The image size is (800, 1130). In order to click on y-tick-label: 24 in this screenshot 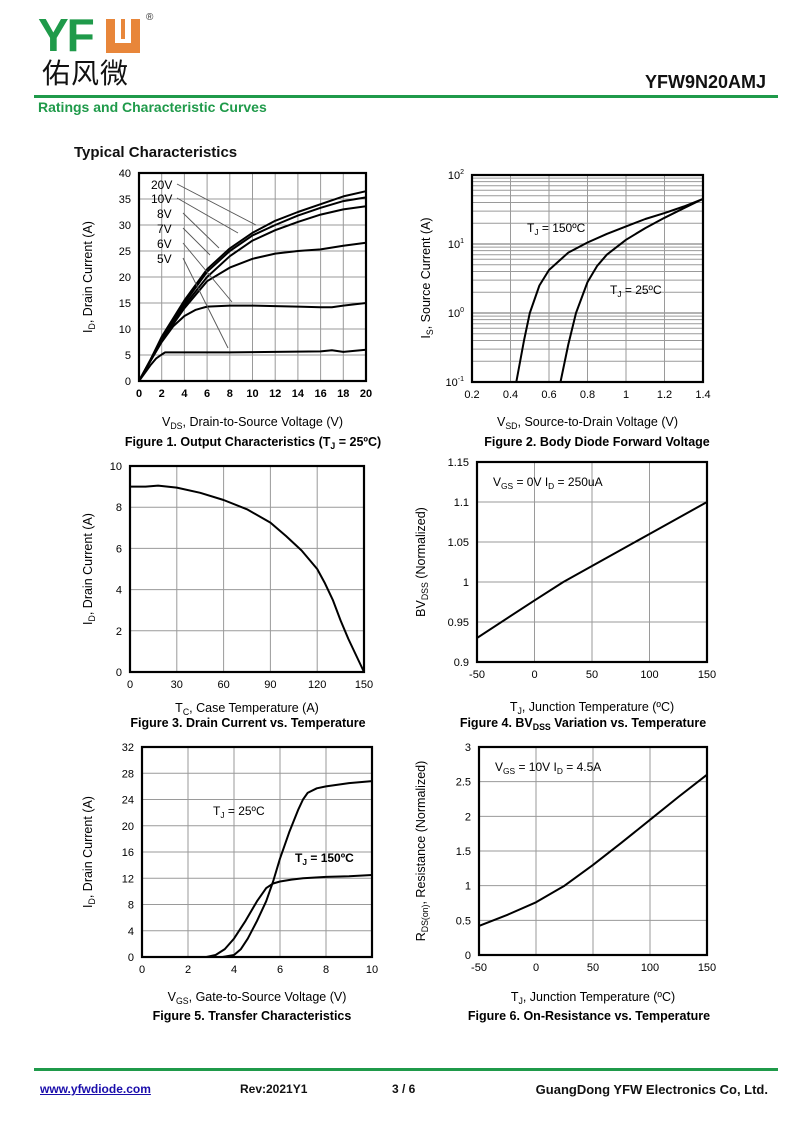, I will do `click(128, 801)`.